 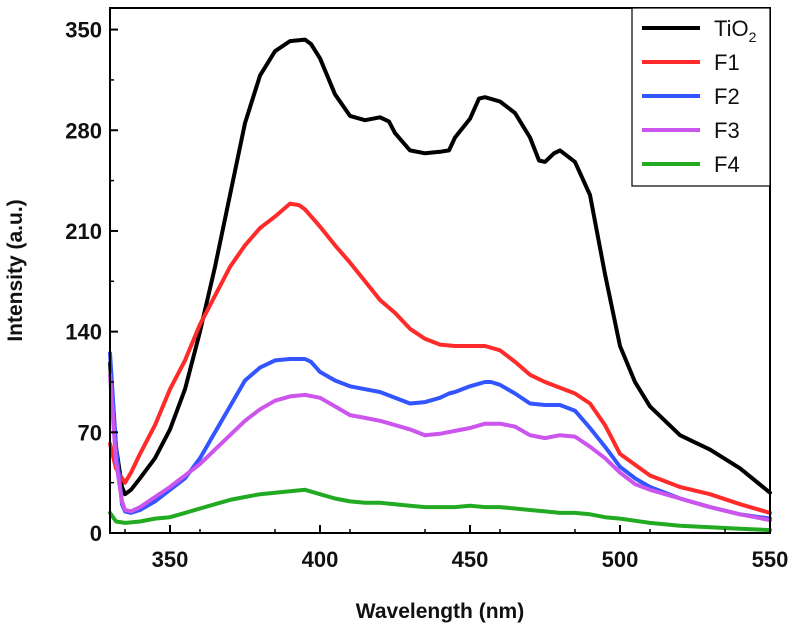 What do you see at coordinates (320, 559) in the screenshot?
I see `x-tick-label: 400` at bounding box center [320, 559].